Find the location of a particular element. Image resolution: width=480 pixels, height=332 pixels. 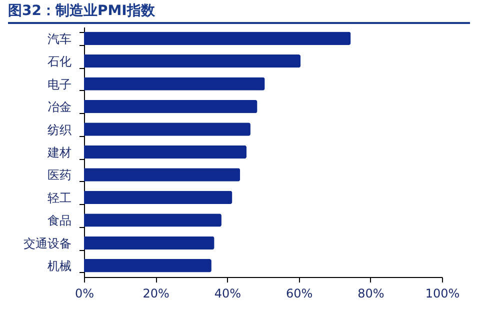

x-tick-label: 0% is located at coordinates (84, 293).